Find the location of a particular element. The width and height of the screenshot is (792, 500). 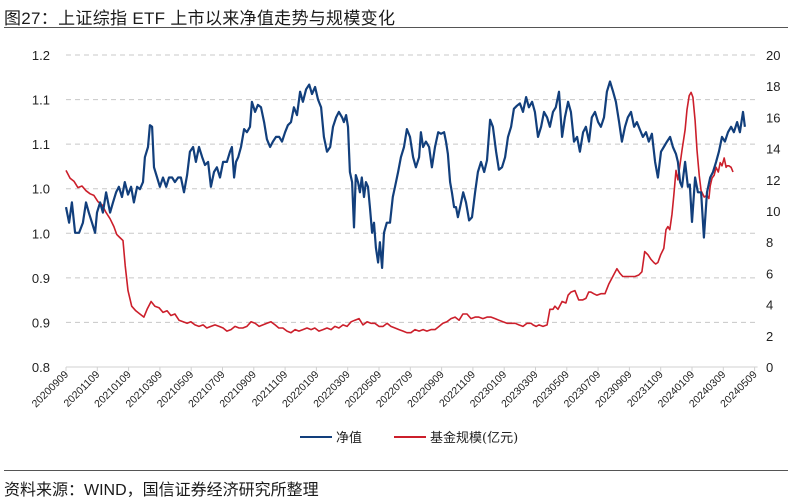

legend-label-fund-scale: 基金规模(亿元) is located at coordinates (474, 438).